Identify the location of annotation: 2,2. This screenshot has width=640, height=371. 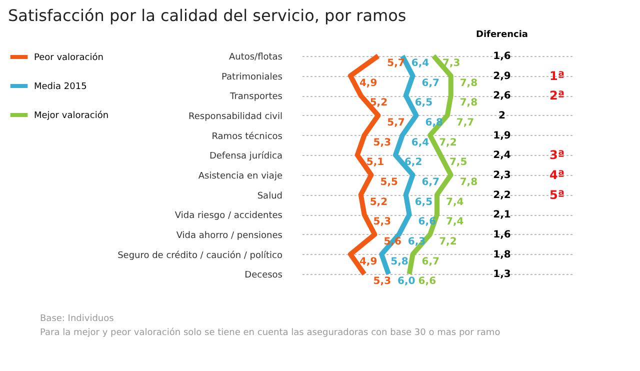
(502, 195).